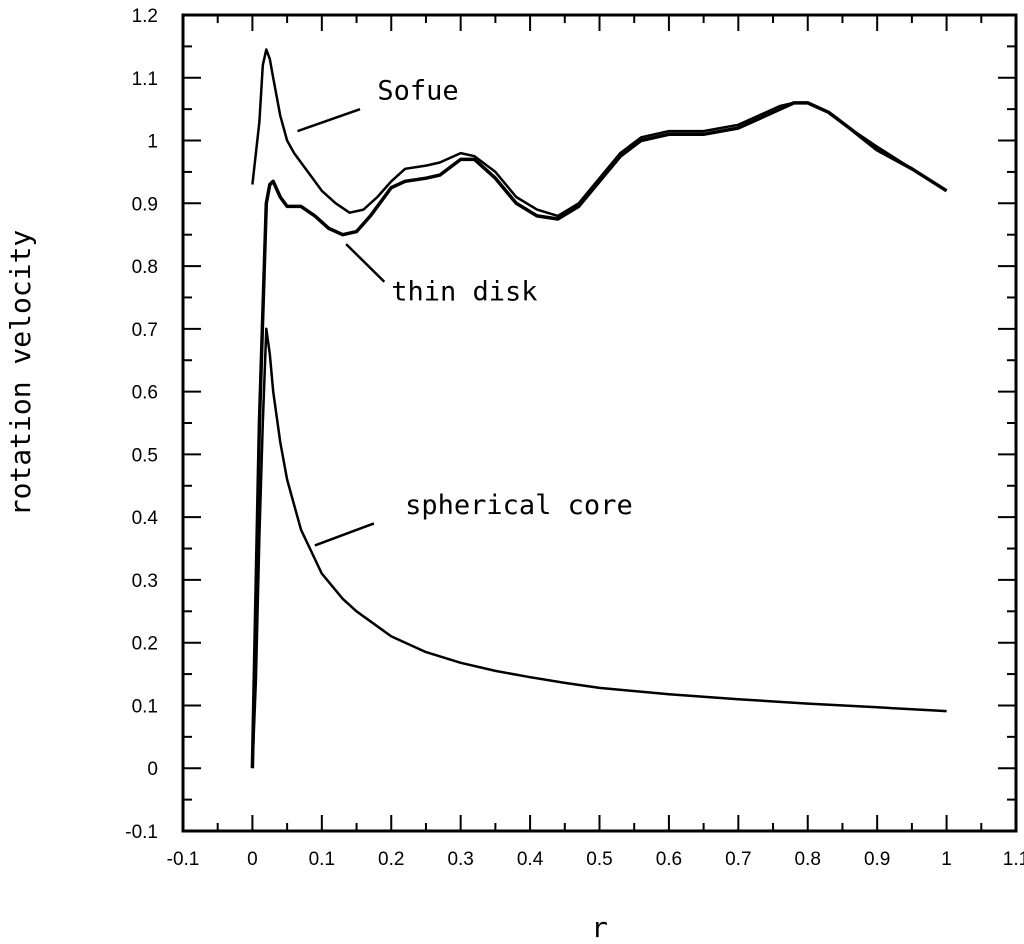 The width and height of the screenshot is (1024, 944). I want to click on x-tick-label: -0.1, so click(183, 859).